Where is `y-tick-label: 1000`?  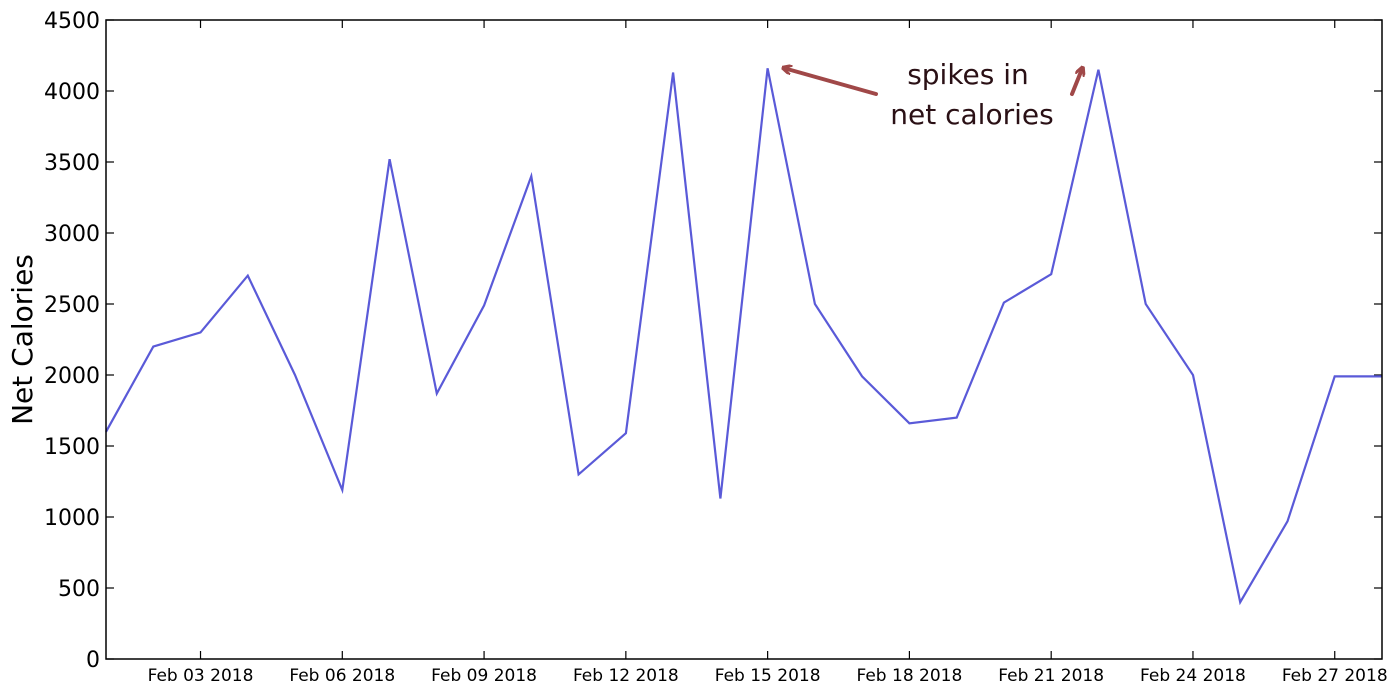 y-tick-label: 1000 is located at coordinates (72, 518).